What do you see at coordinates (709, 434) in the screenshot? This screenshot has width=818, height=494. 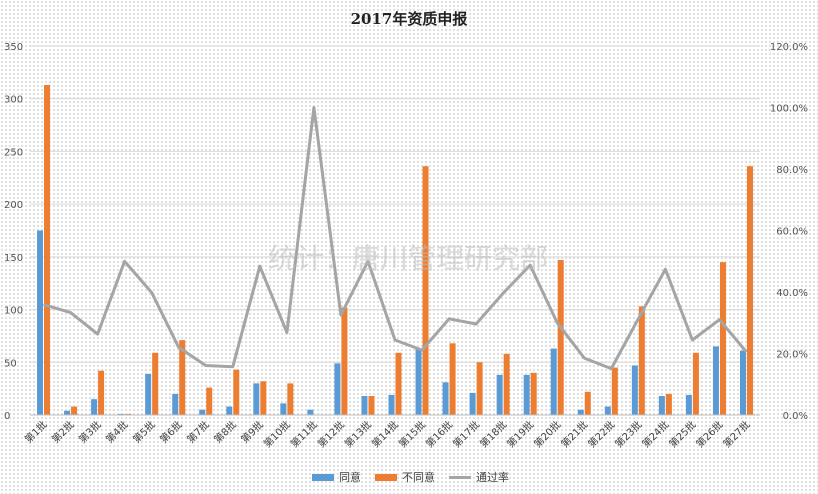 I see `x-tick-label: 第26批` at bounding box center [709, 434].